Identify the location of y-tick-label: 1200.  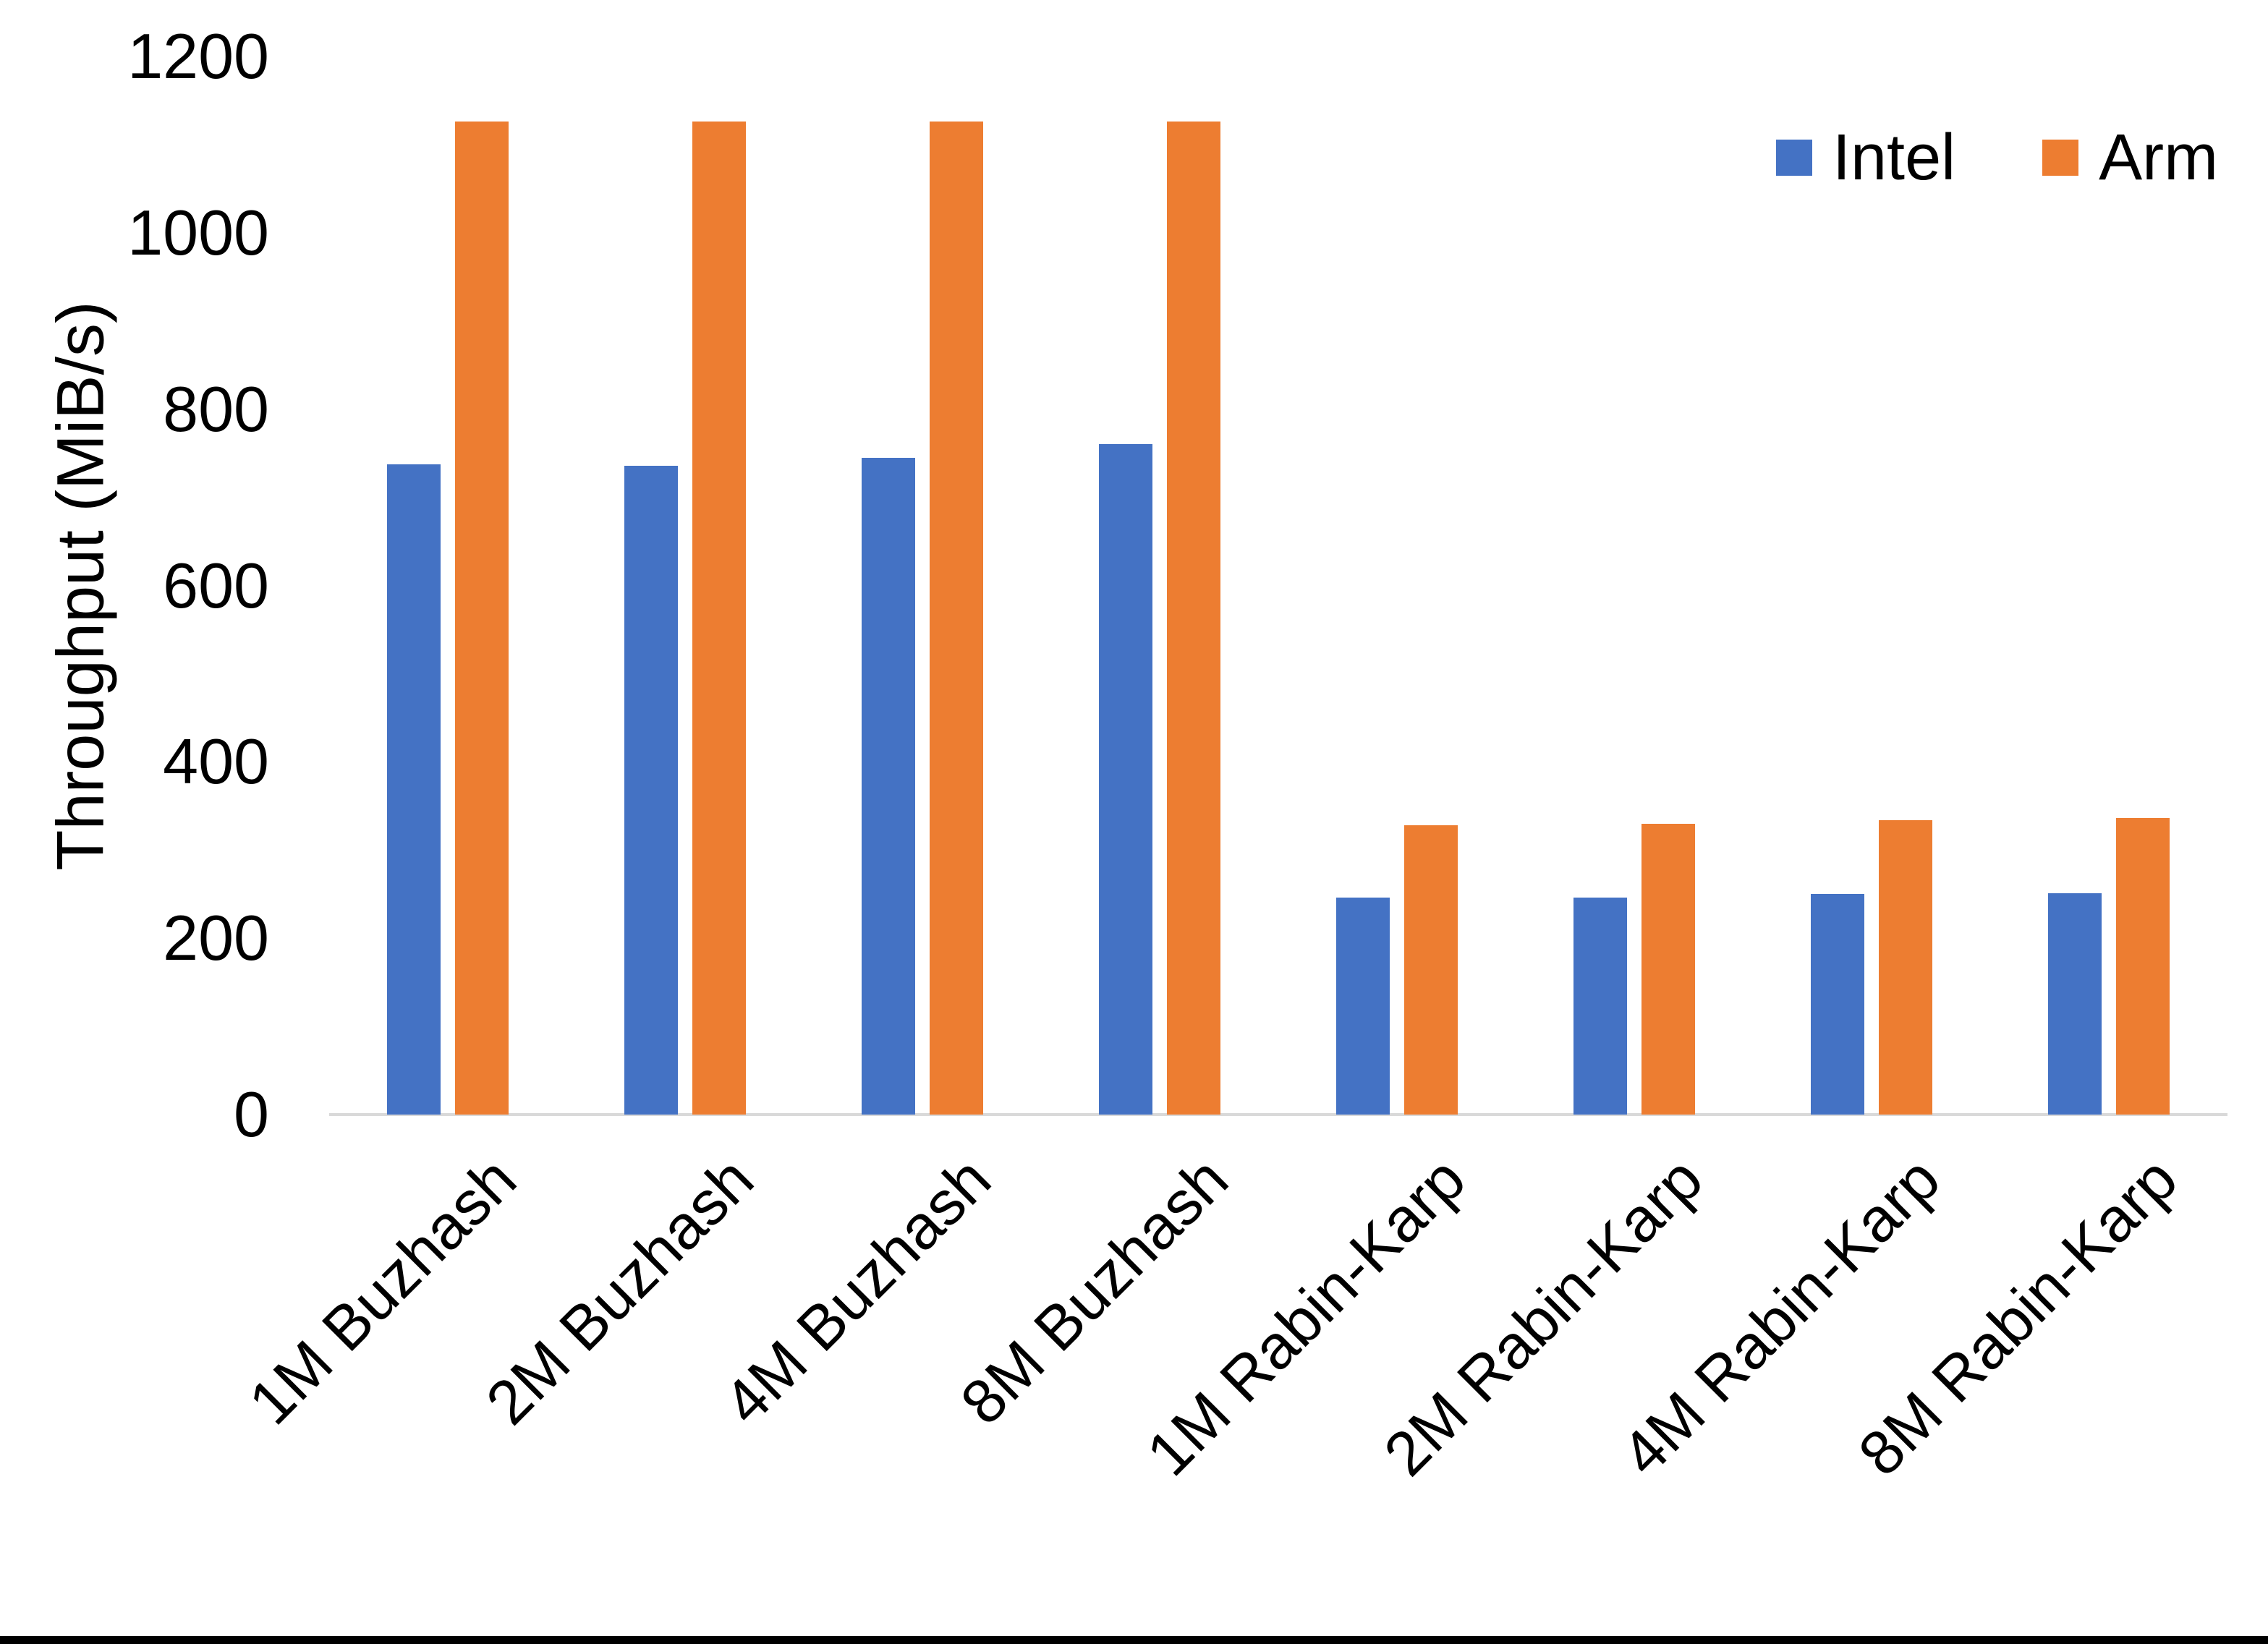
(198, 56).